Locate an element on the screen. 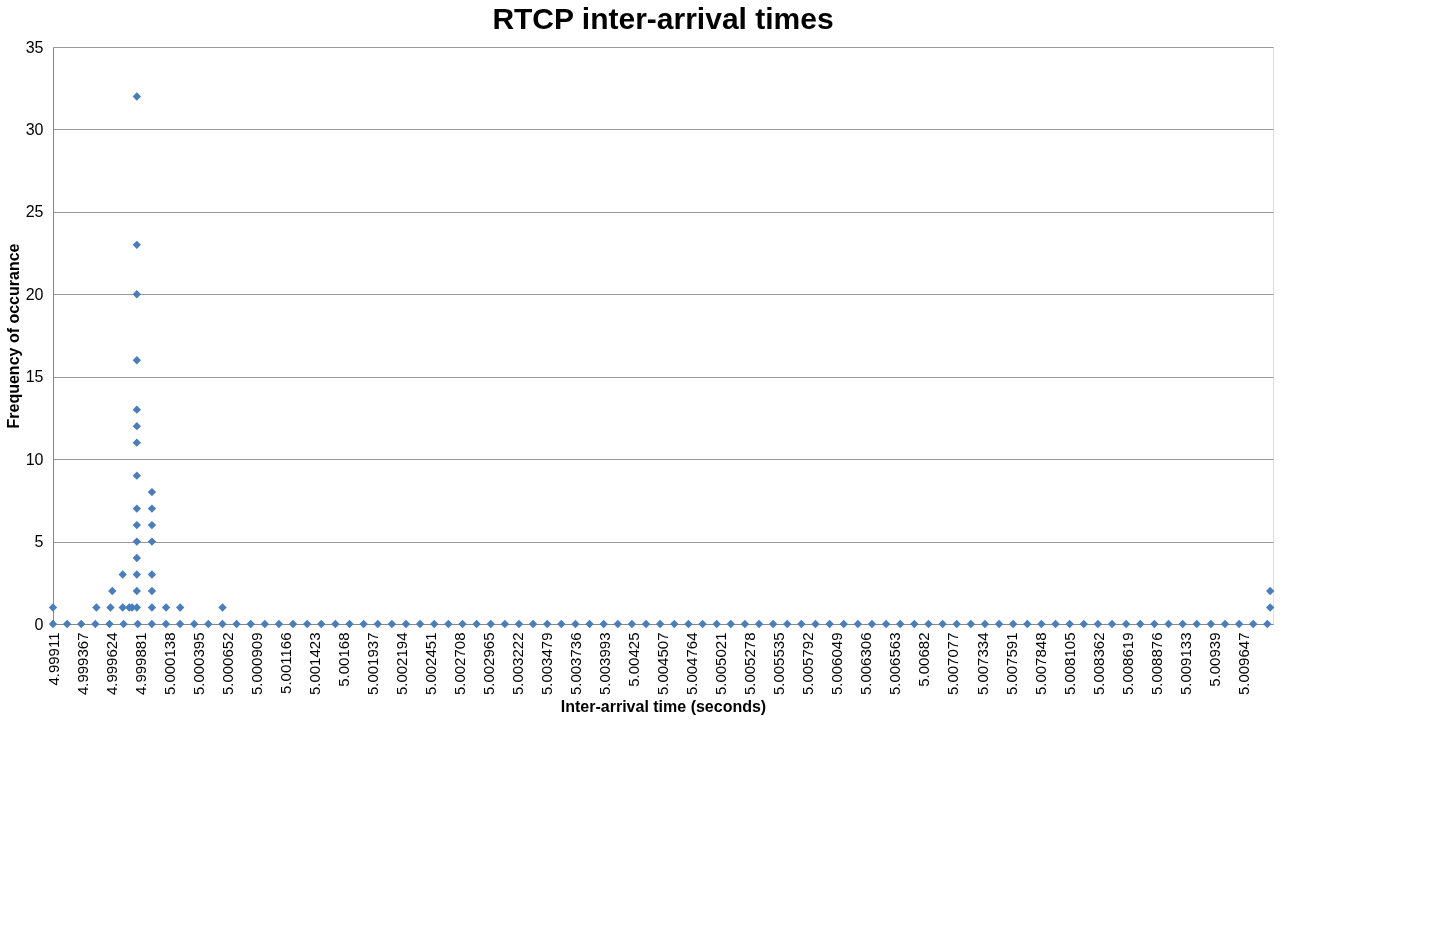 This screenshot has height=950, width=1429. x-tick-label: 5.002708 is located at coordinates (459, 664).